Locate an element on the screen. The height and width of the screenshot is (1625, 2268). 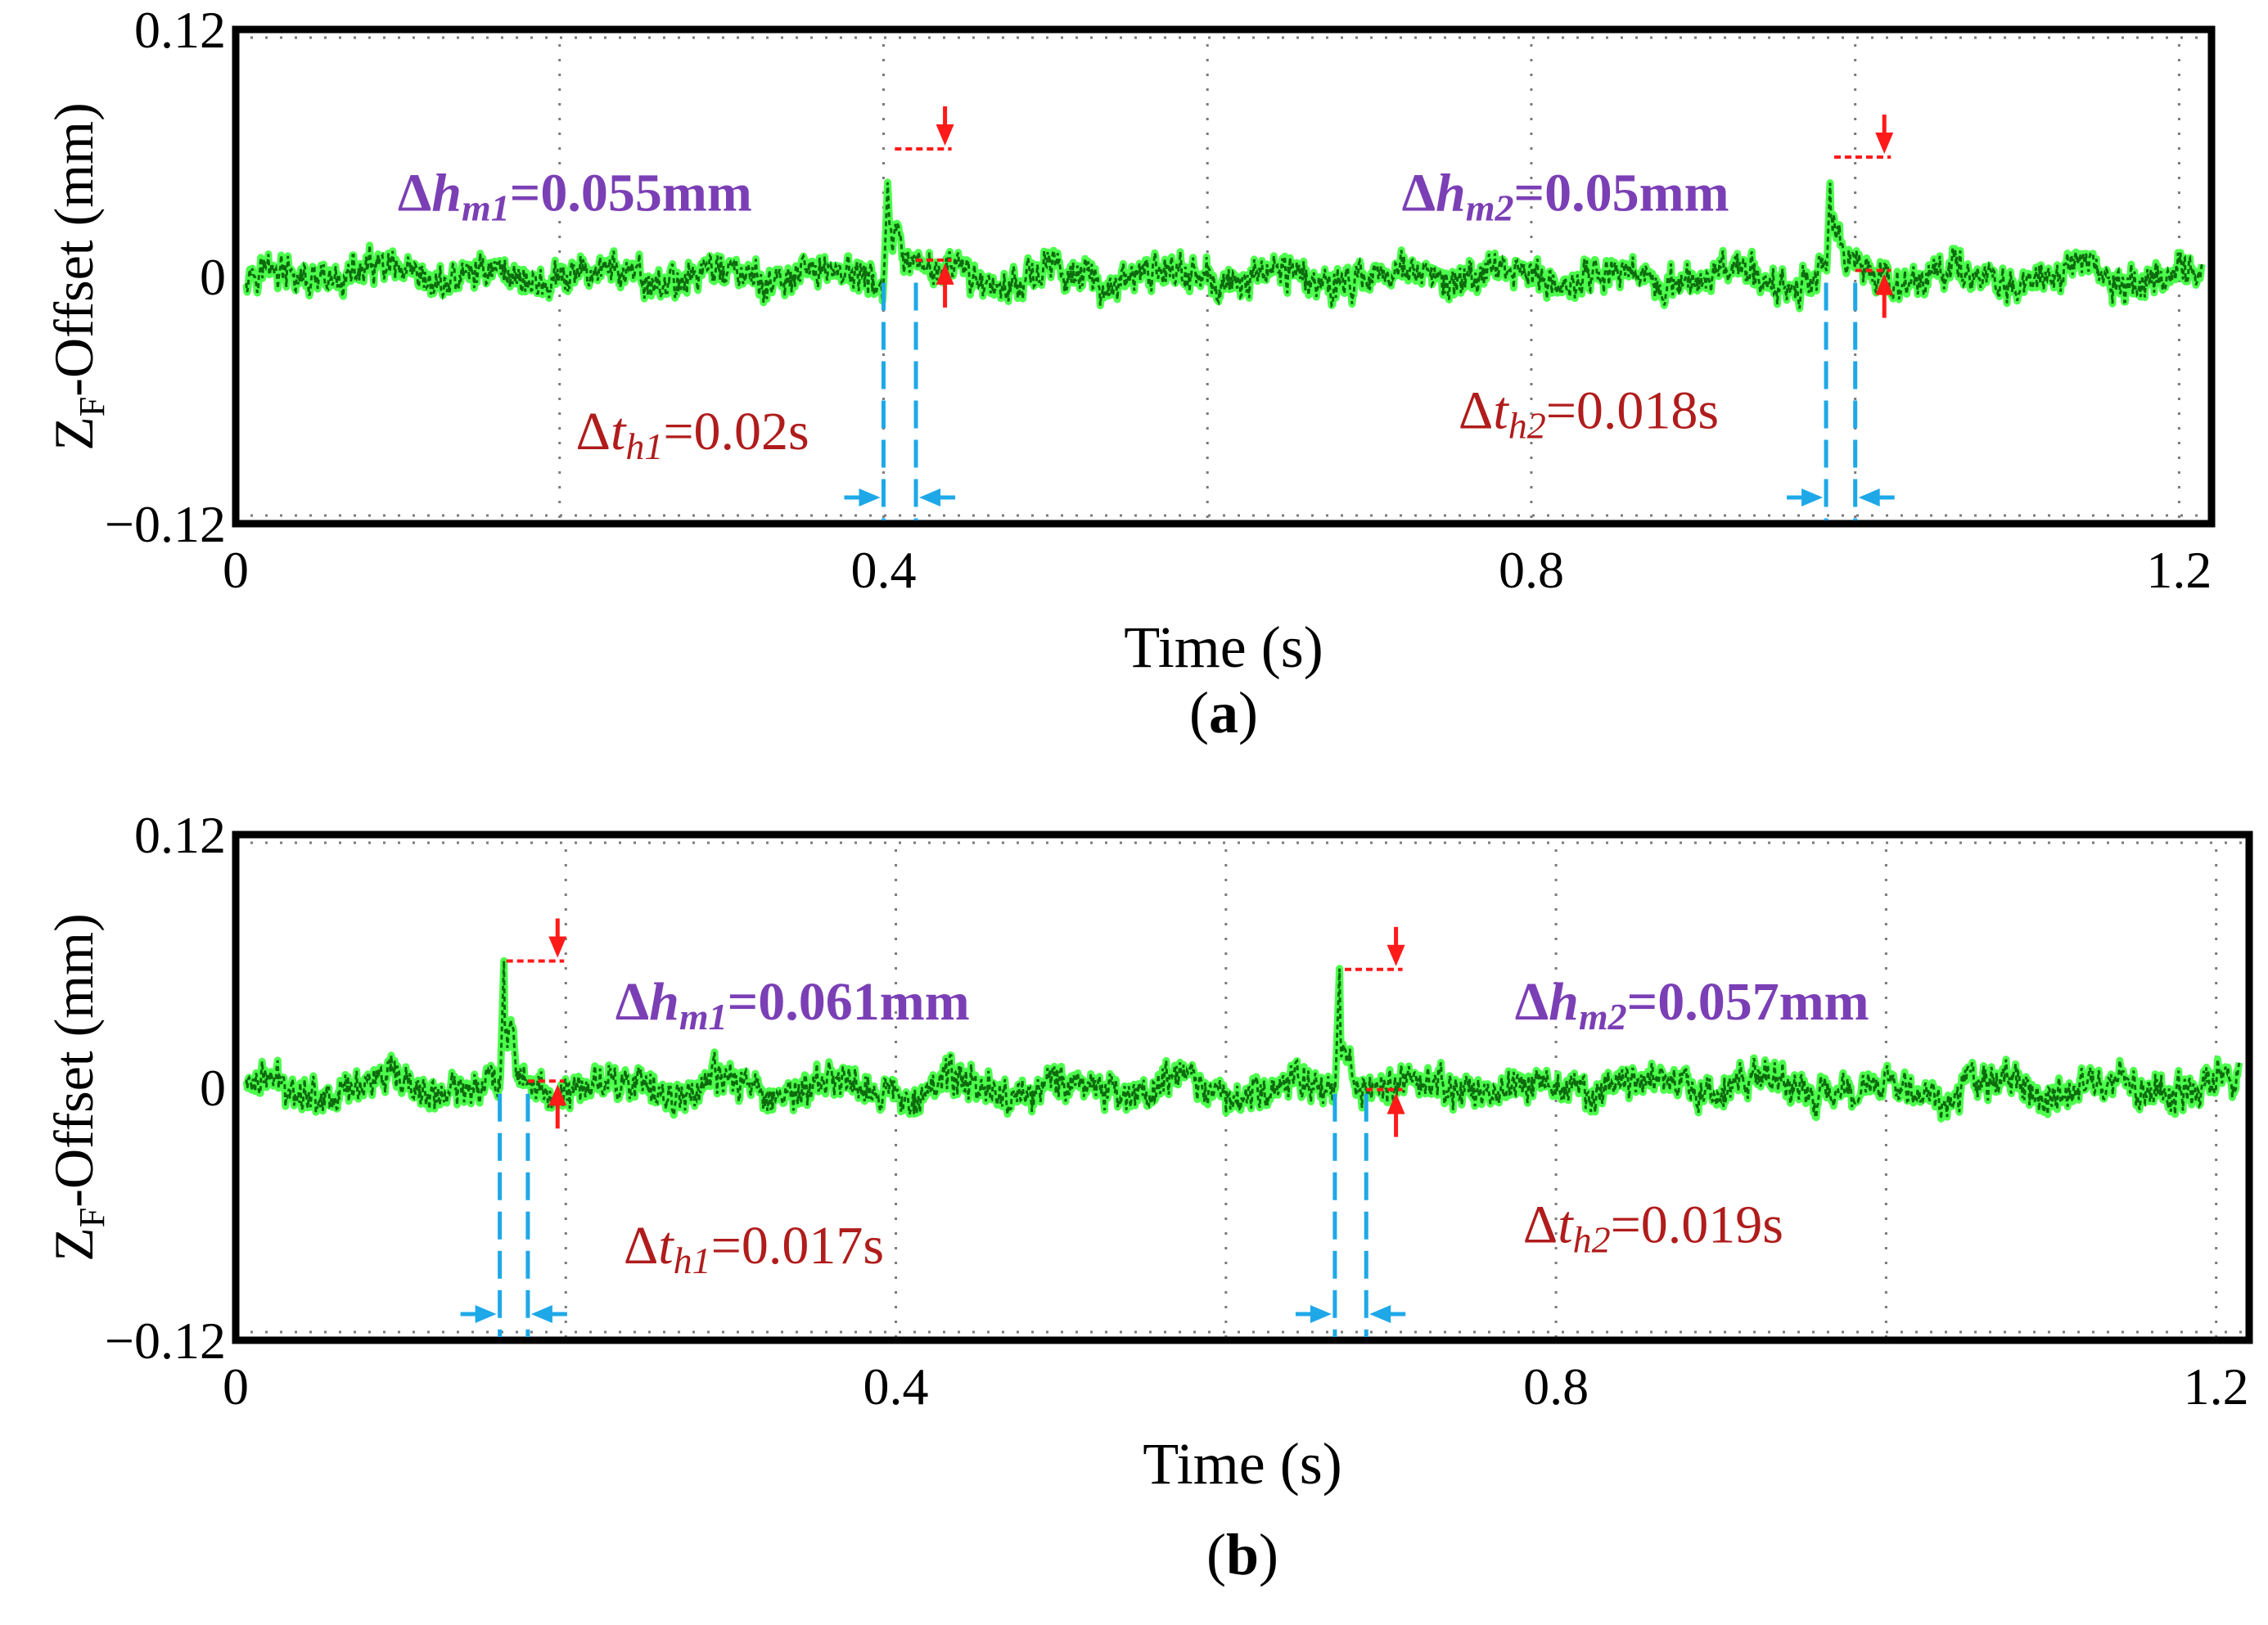
height-annotation-label: Δhm1=0.055mm is located at coordinates (575, 195).